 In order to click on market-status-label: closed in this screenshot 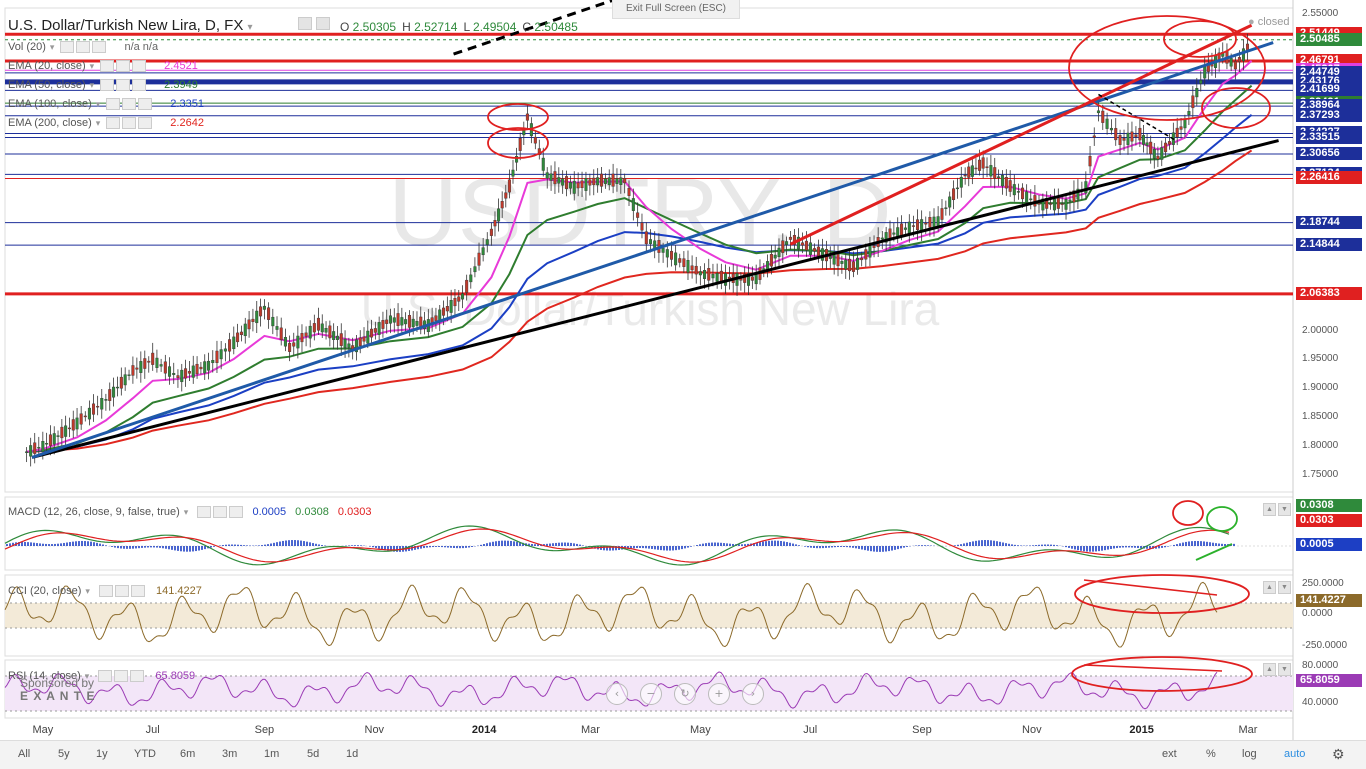, I will do `click(1273, 22)`.